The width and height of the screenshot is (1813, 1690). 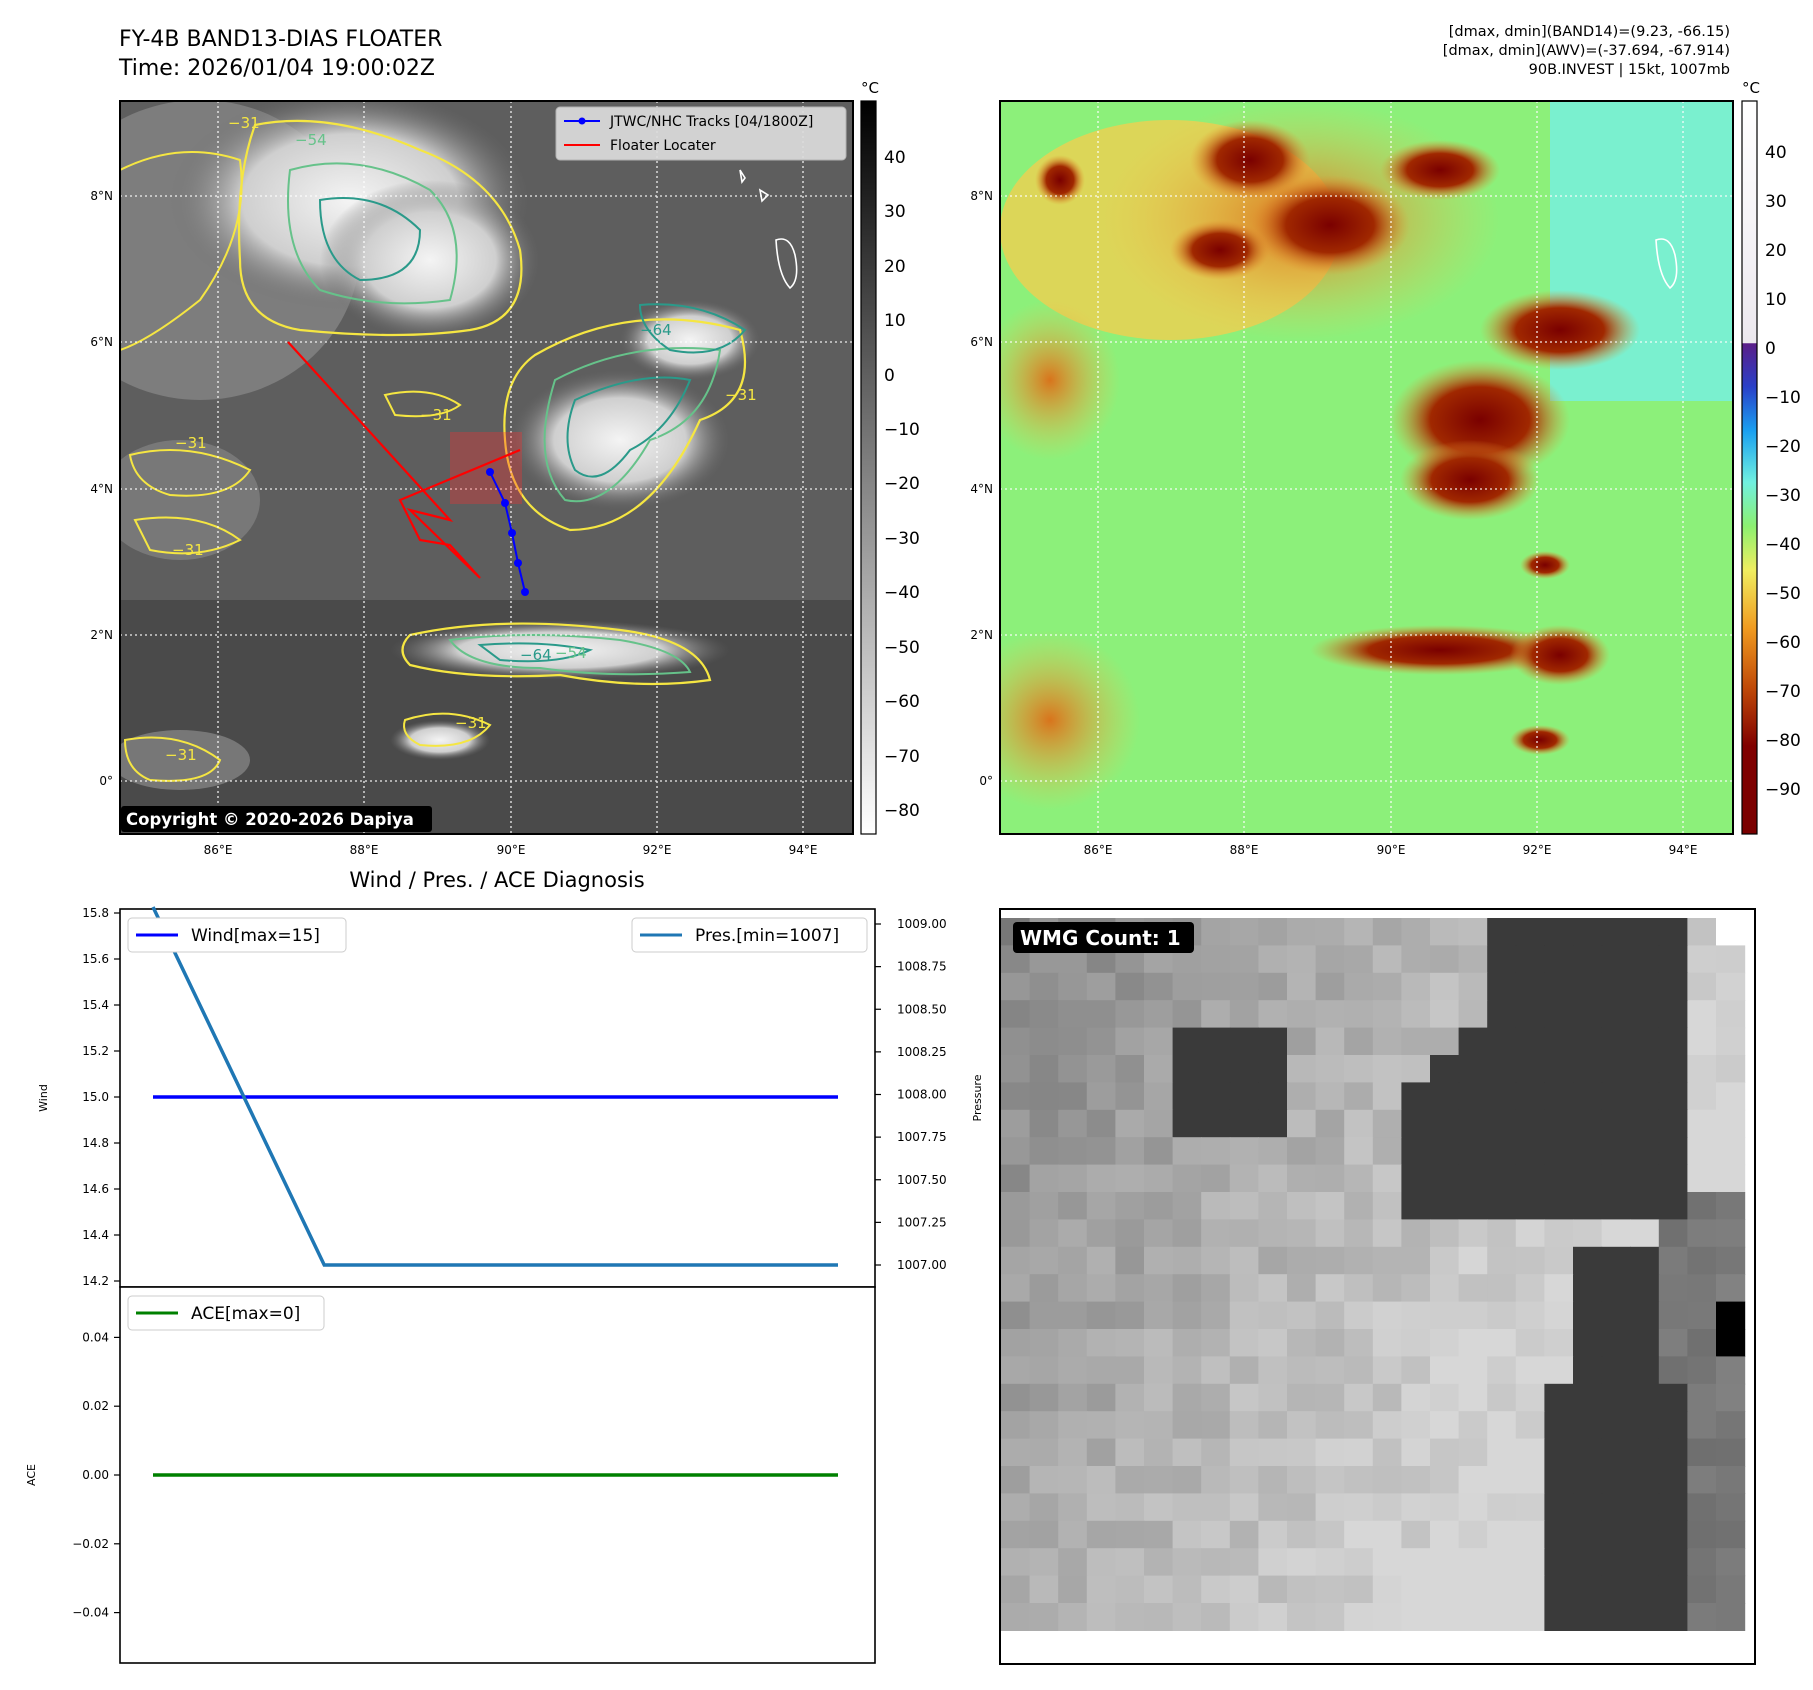 What do you see at coordinates (95, 1051) in the screenshot?
I see `wind-tick-label: 15.2` at bounding box center [95, 1051].